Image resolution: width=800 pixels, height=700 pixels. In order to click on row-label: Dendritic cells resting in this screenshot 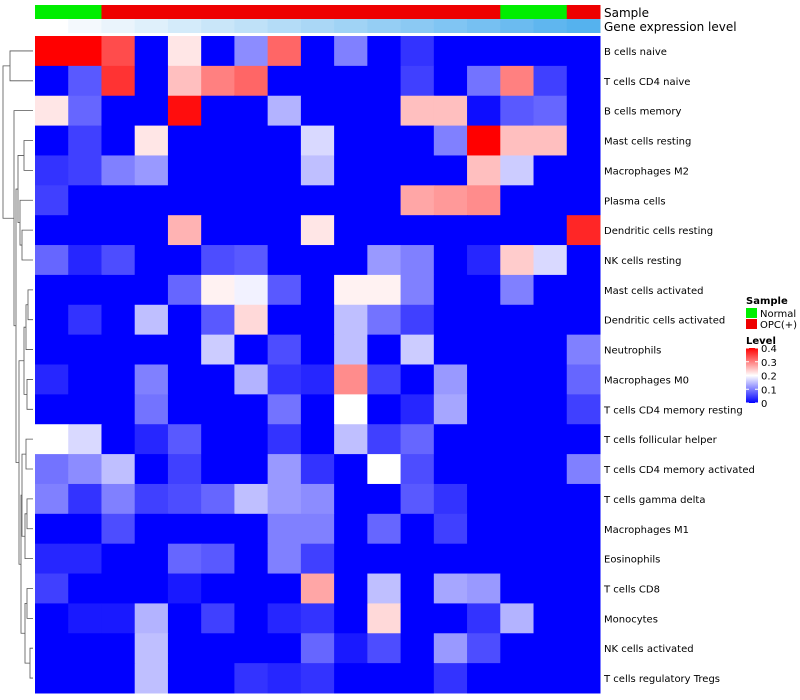, I will do `click(658, 231)`.